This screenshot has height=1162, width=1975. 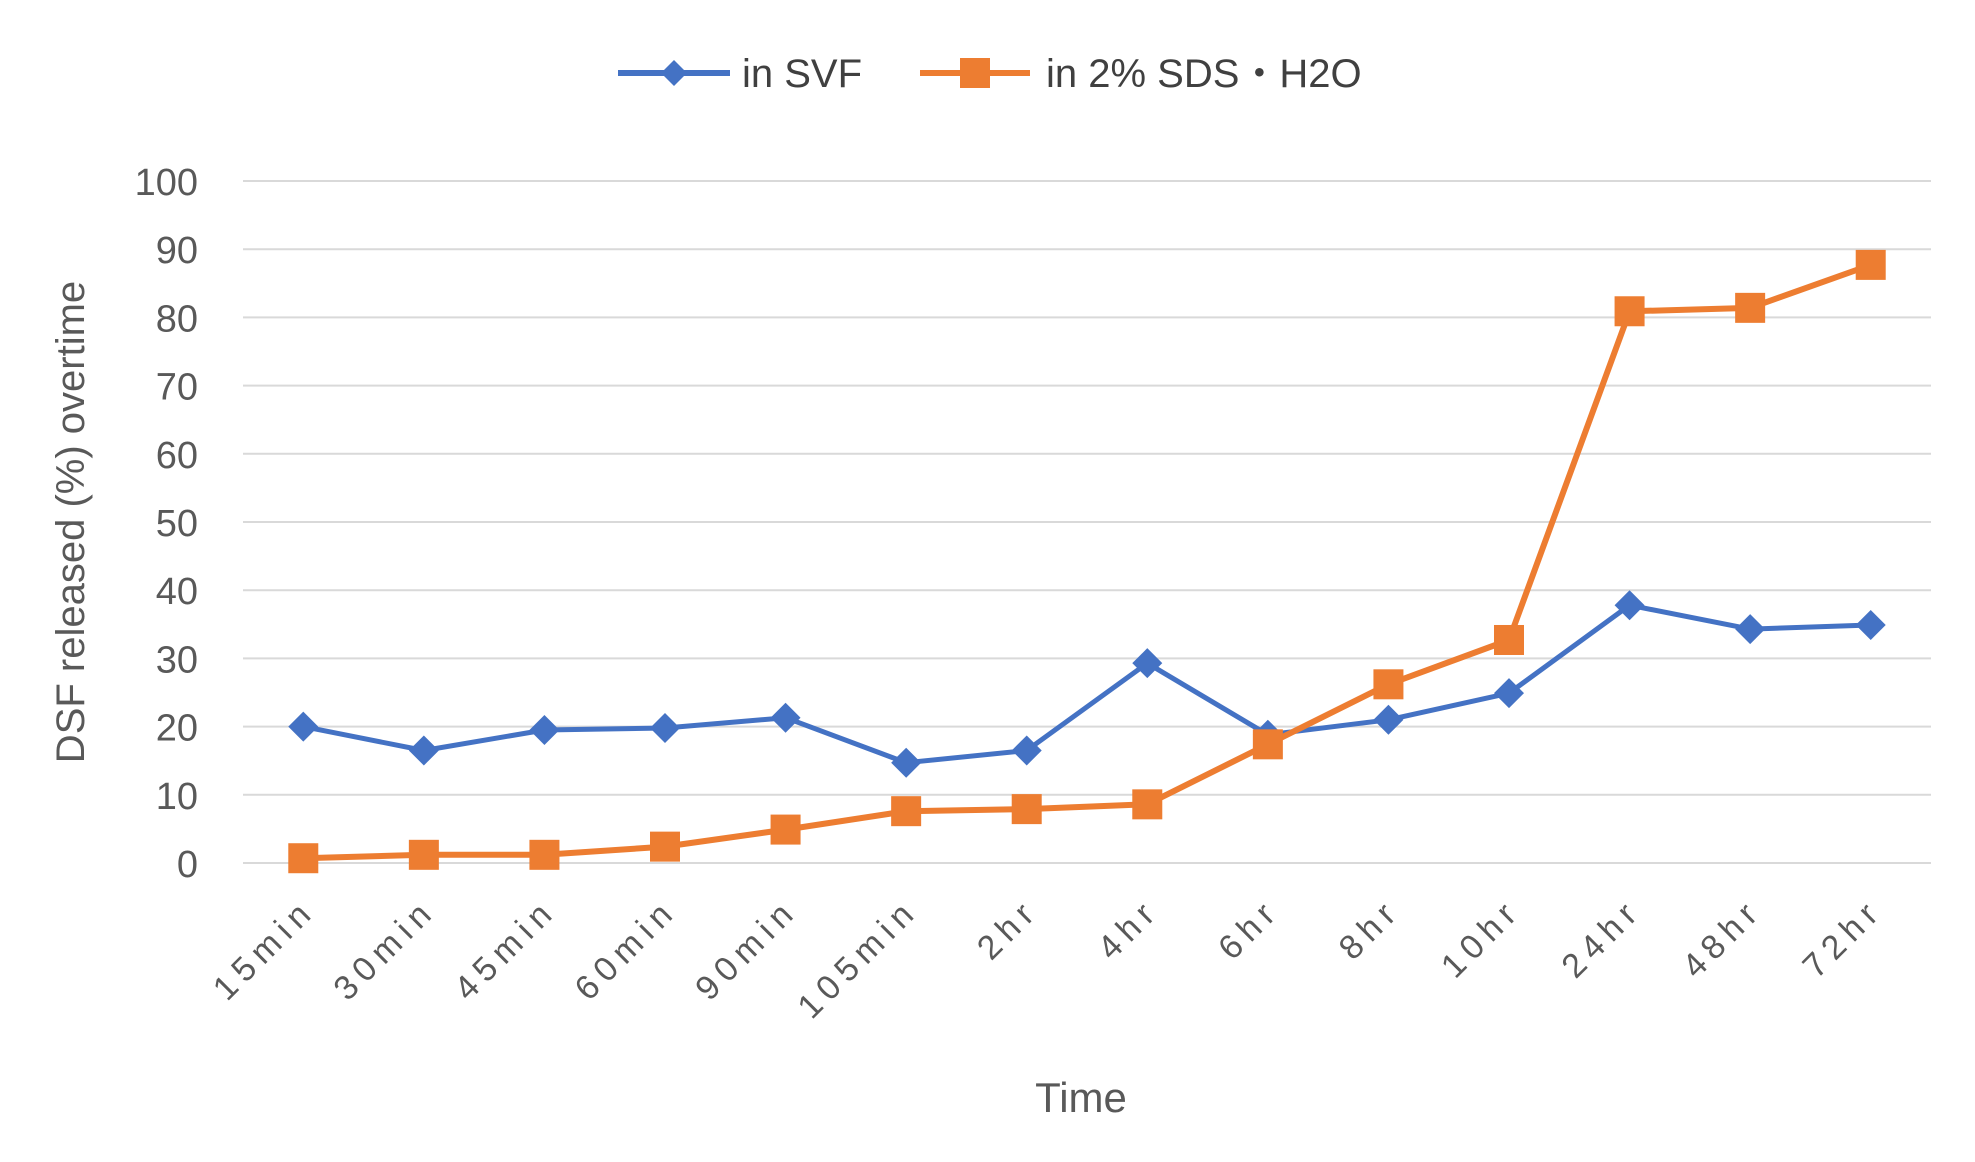 What do you see at coordinates (1601, 938) in the screenshot?
I see `x-tick-label: 24hr` at bounding box center [1601, 938].